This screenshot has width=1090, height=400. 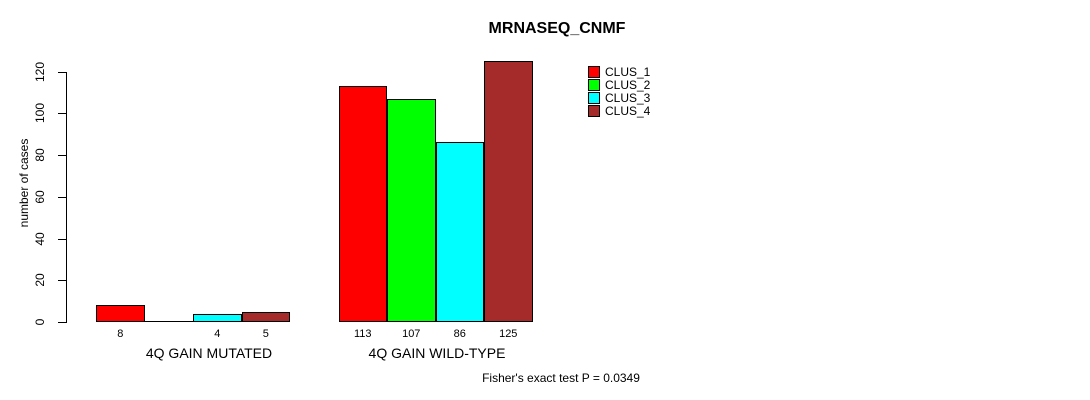 I want to click on legend-label: CLUS_4, so click(x=628, y=110).